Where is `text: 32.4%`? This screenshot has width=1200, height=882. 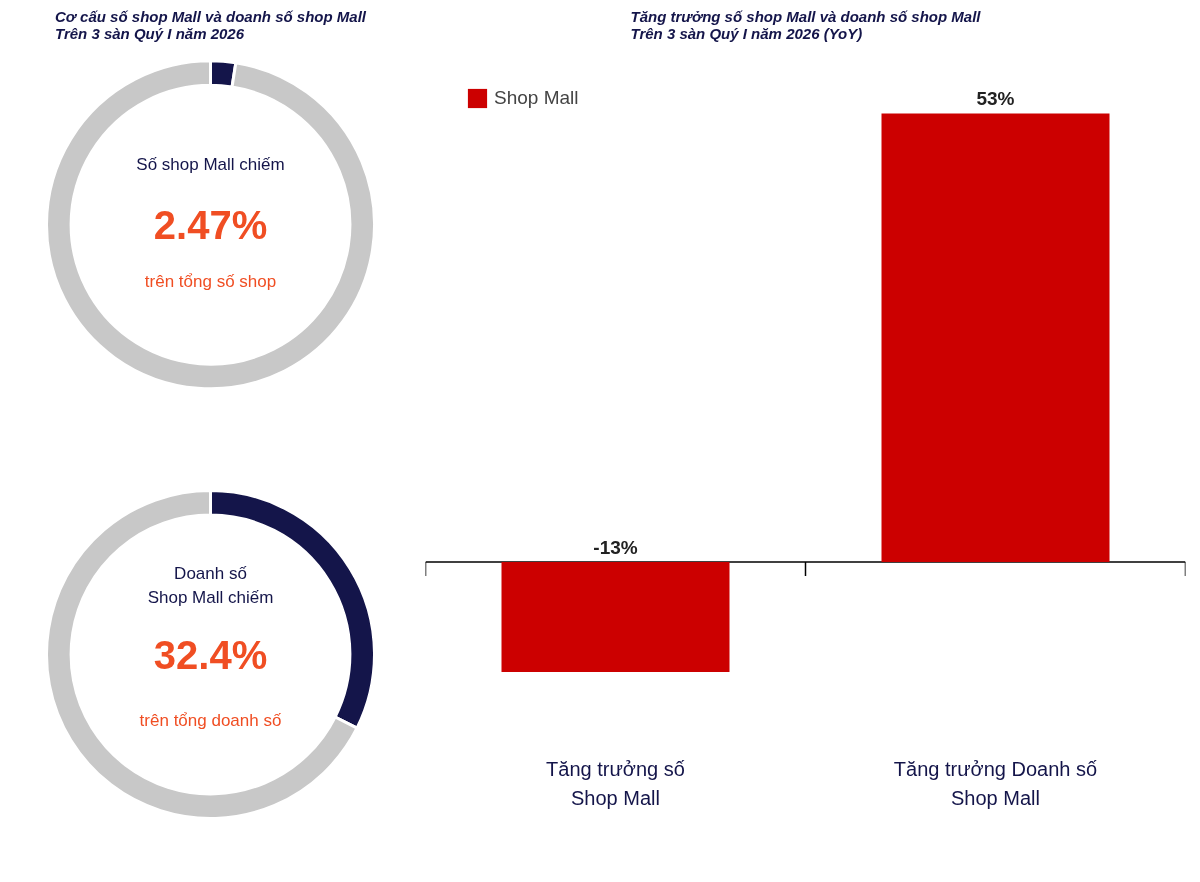 text: 32.4% is located at coordinates (210, 654).